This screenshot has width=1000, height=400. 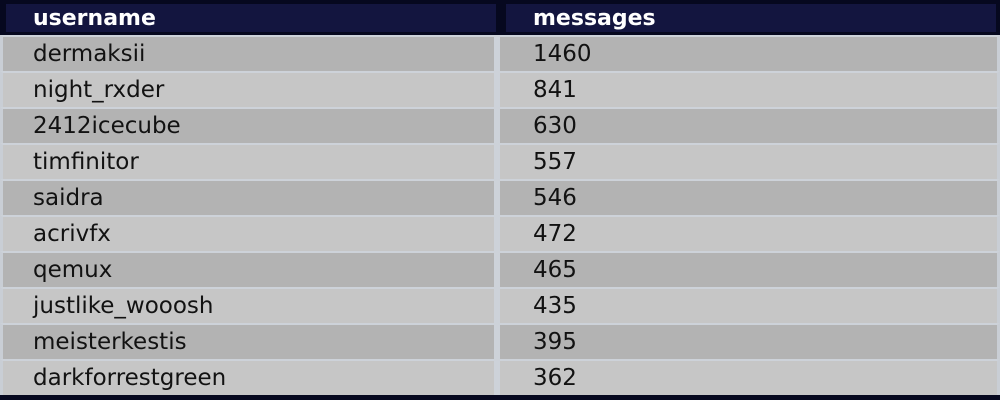 I want to click on table-row: justlike_wooosh 435, so click(x=500, y=305).